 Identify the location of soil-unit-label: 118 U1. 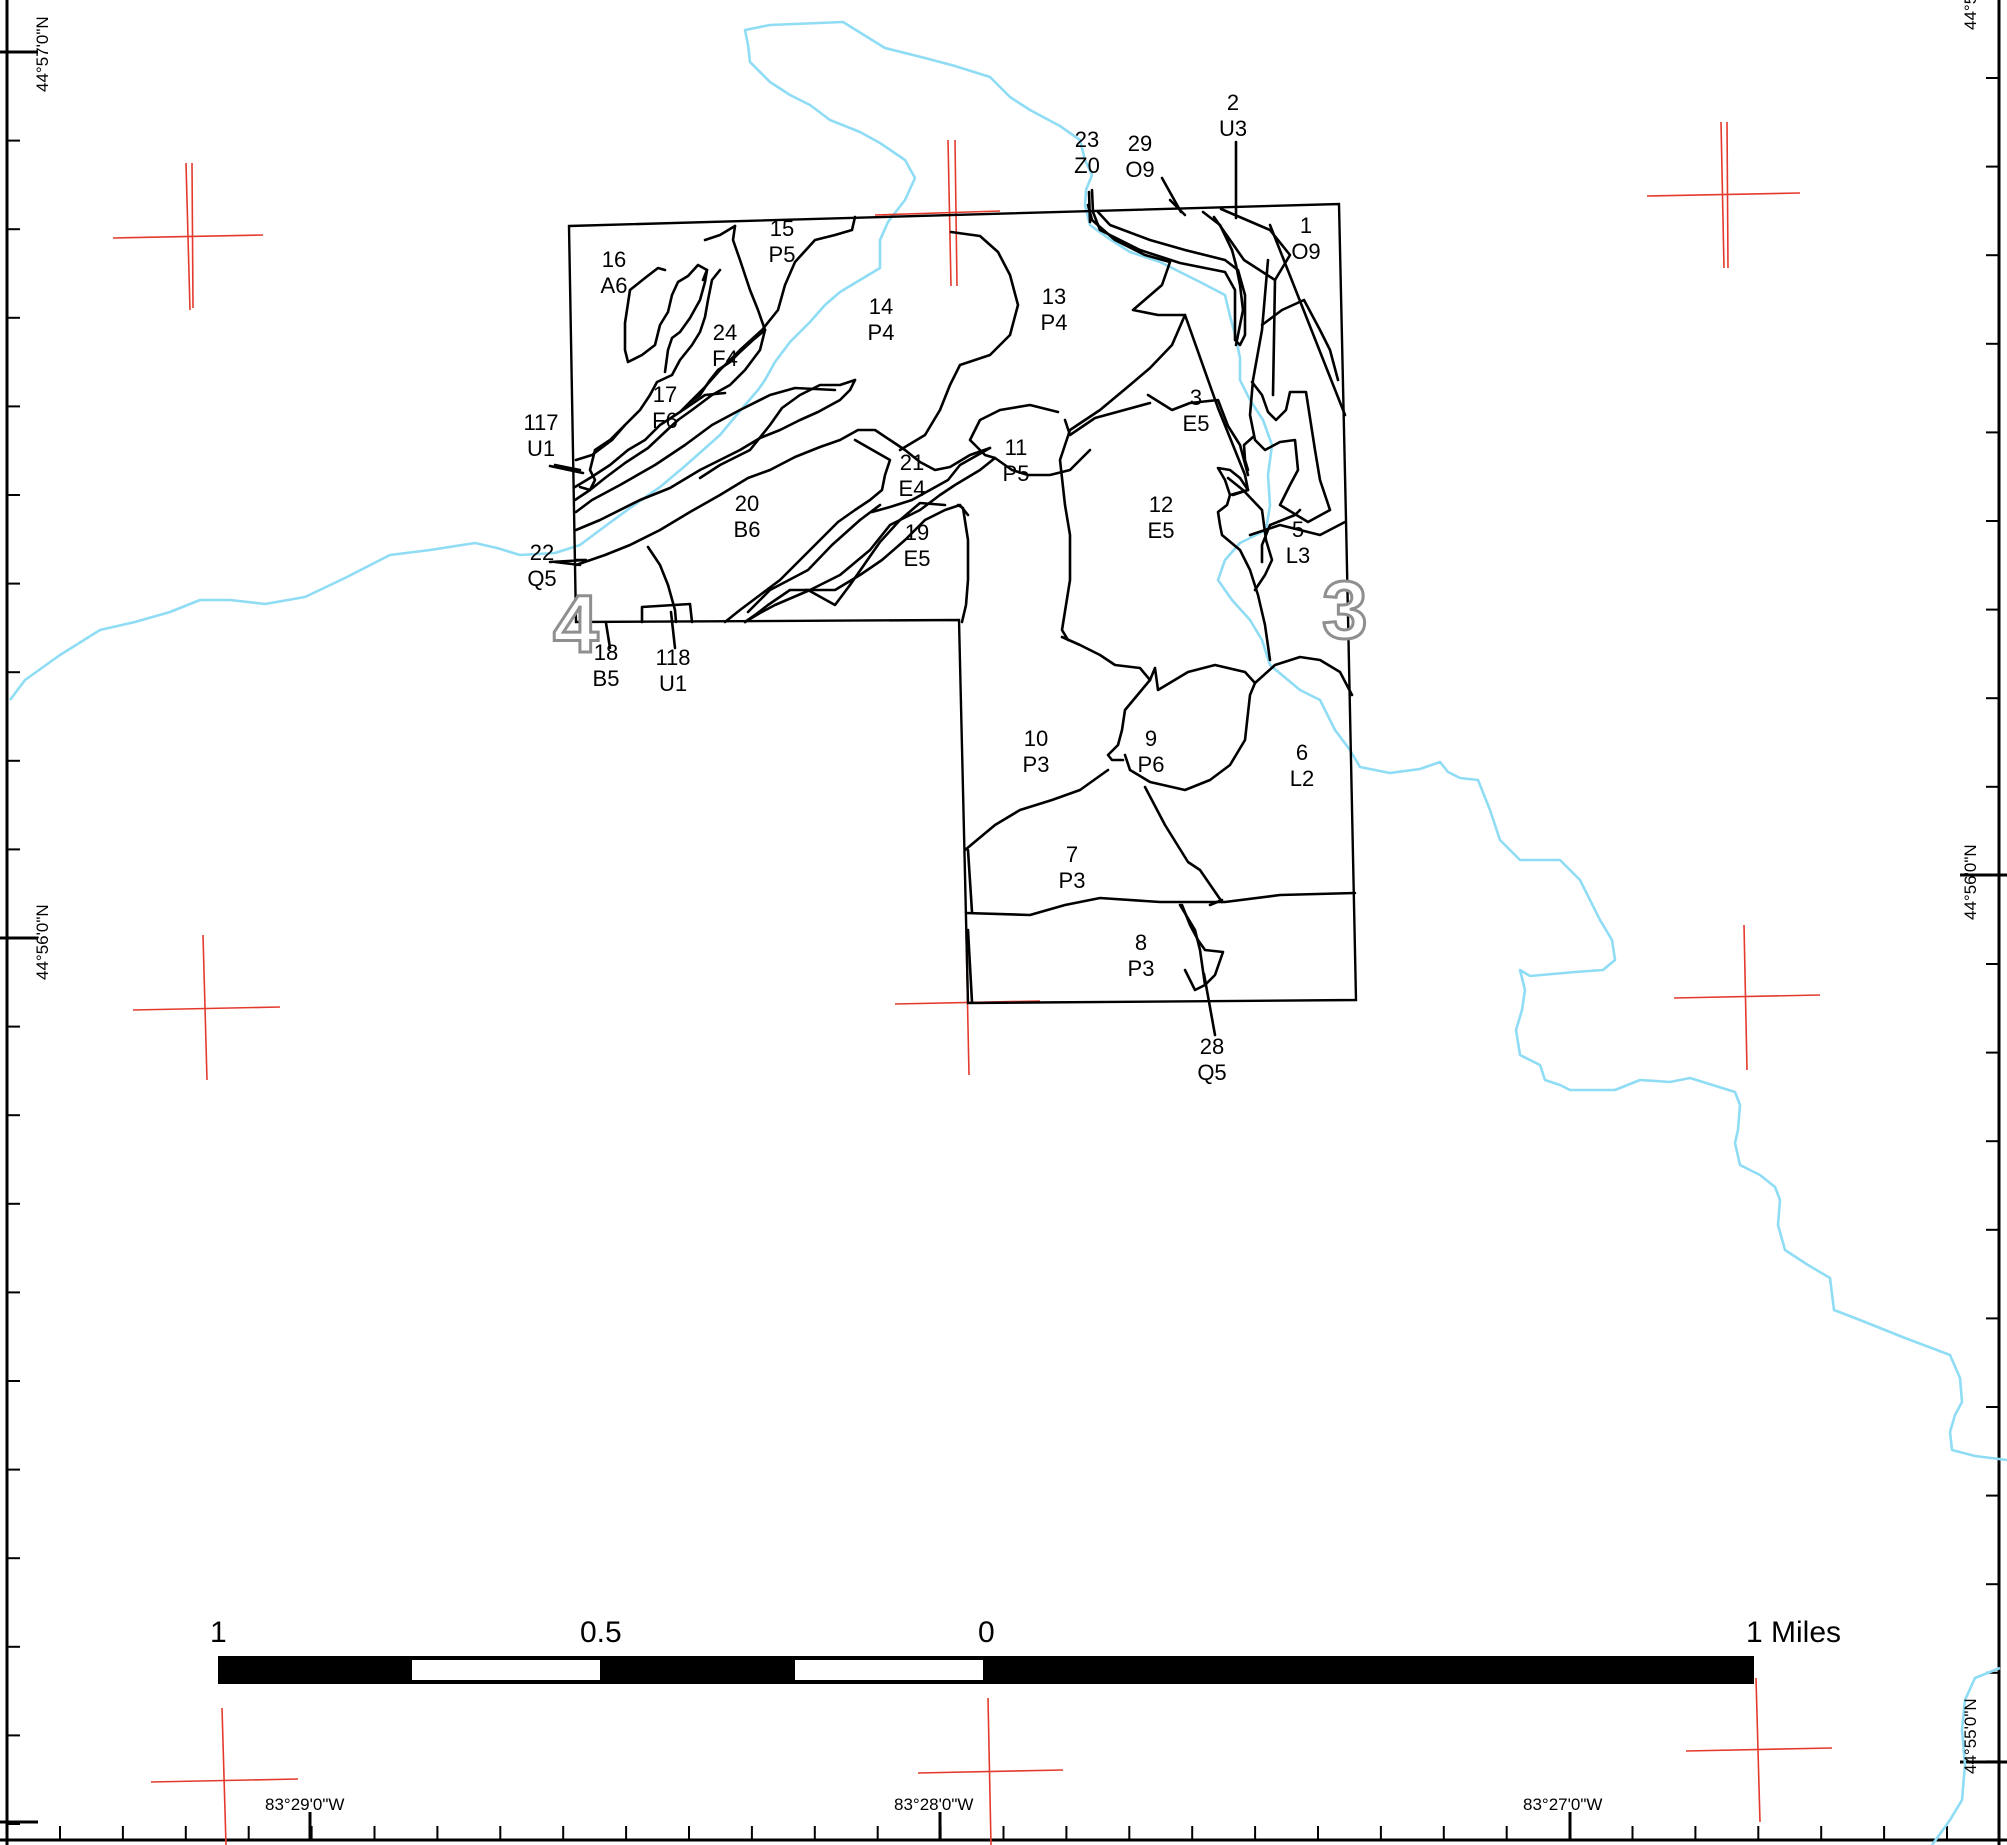
(672, 670).